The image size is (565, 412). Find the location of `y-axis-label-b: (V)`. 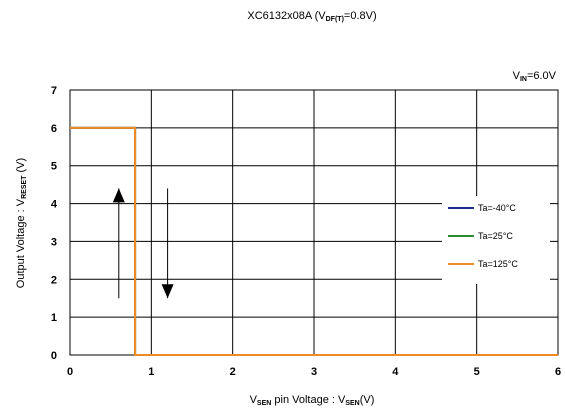

y-axis-label-b: (V) is located at coordinates (21, 167).